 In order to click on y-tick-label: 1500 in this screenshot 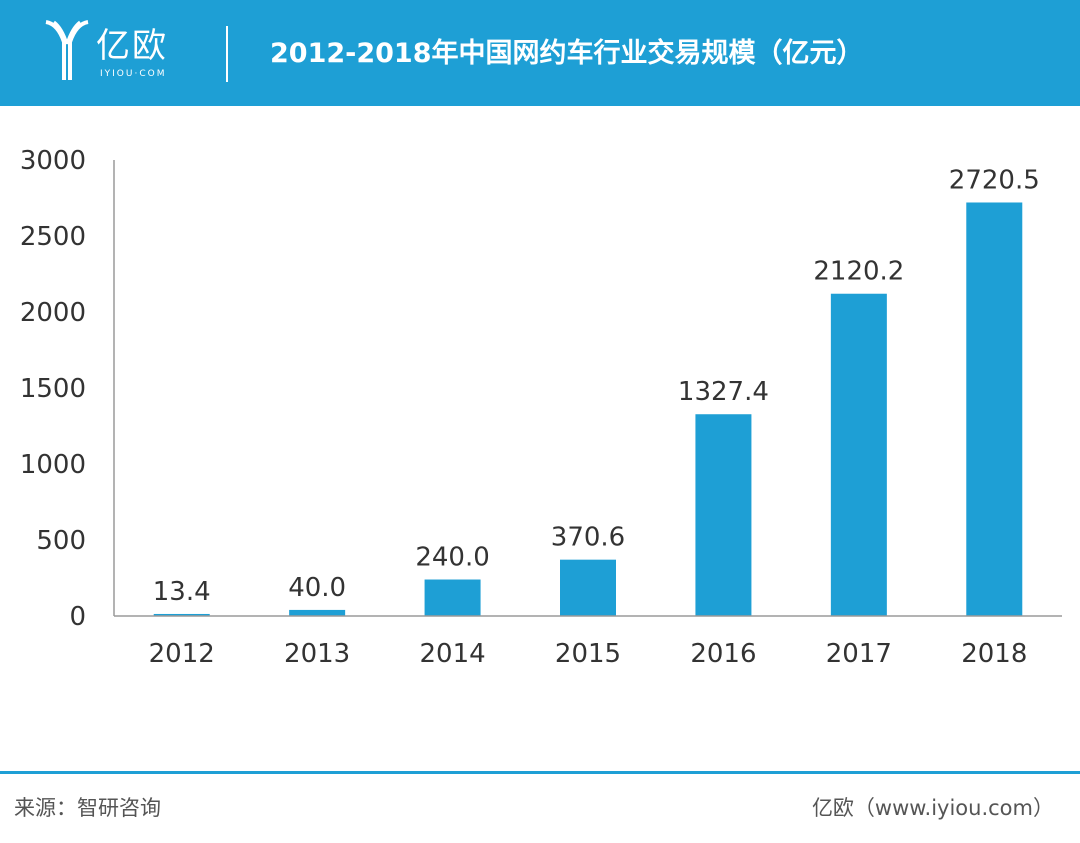, I will do `click(53, 389)`.